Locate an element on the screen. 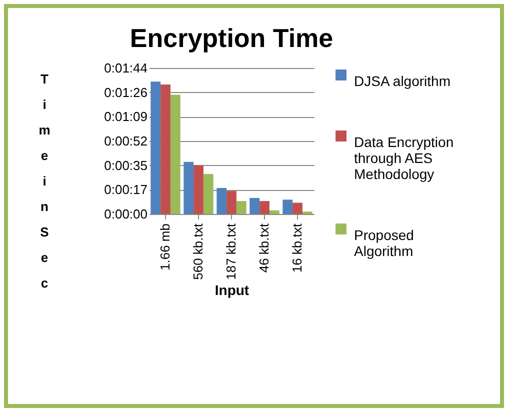 This screenshot has height=420, width=516. x-axis-title: Input is located at coordinates (232, 290).